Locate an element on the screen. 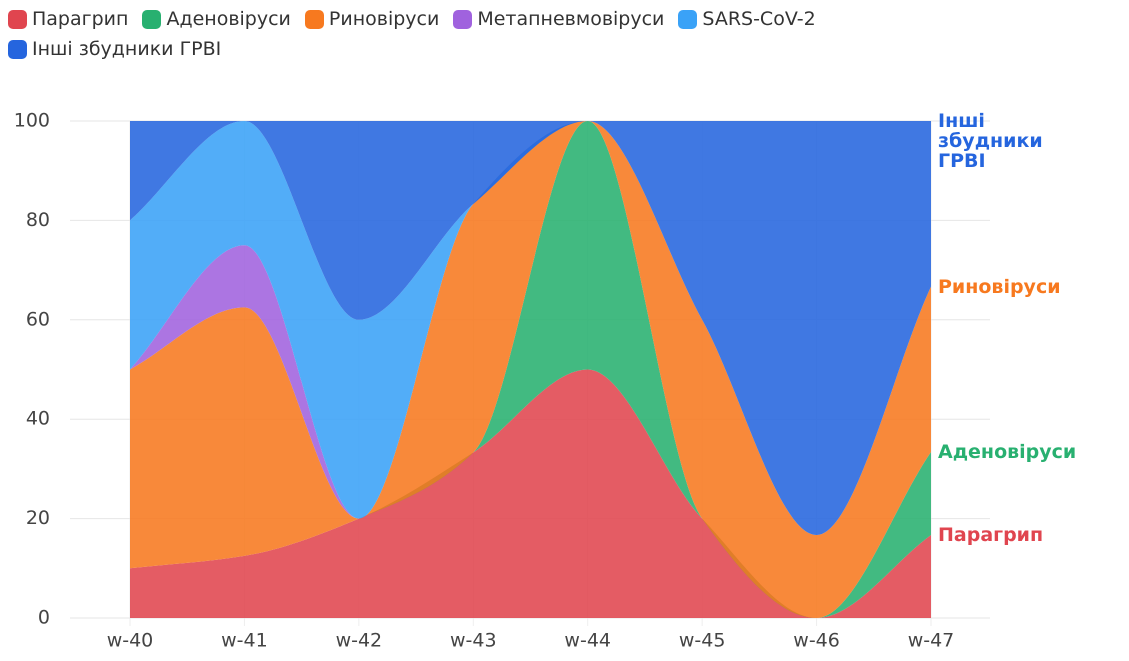 Image resolution: width=1129 pixels, height=661 pixels. legend-item: Парагрип is located at coordinates (68, 19).